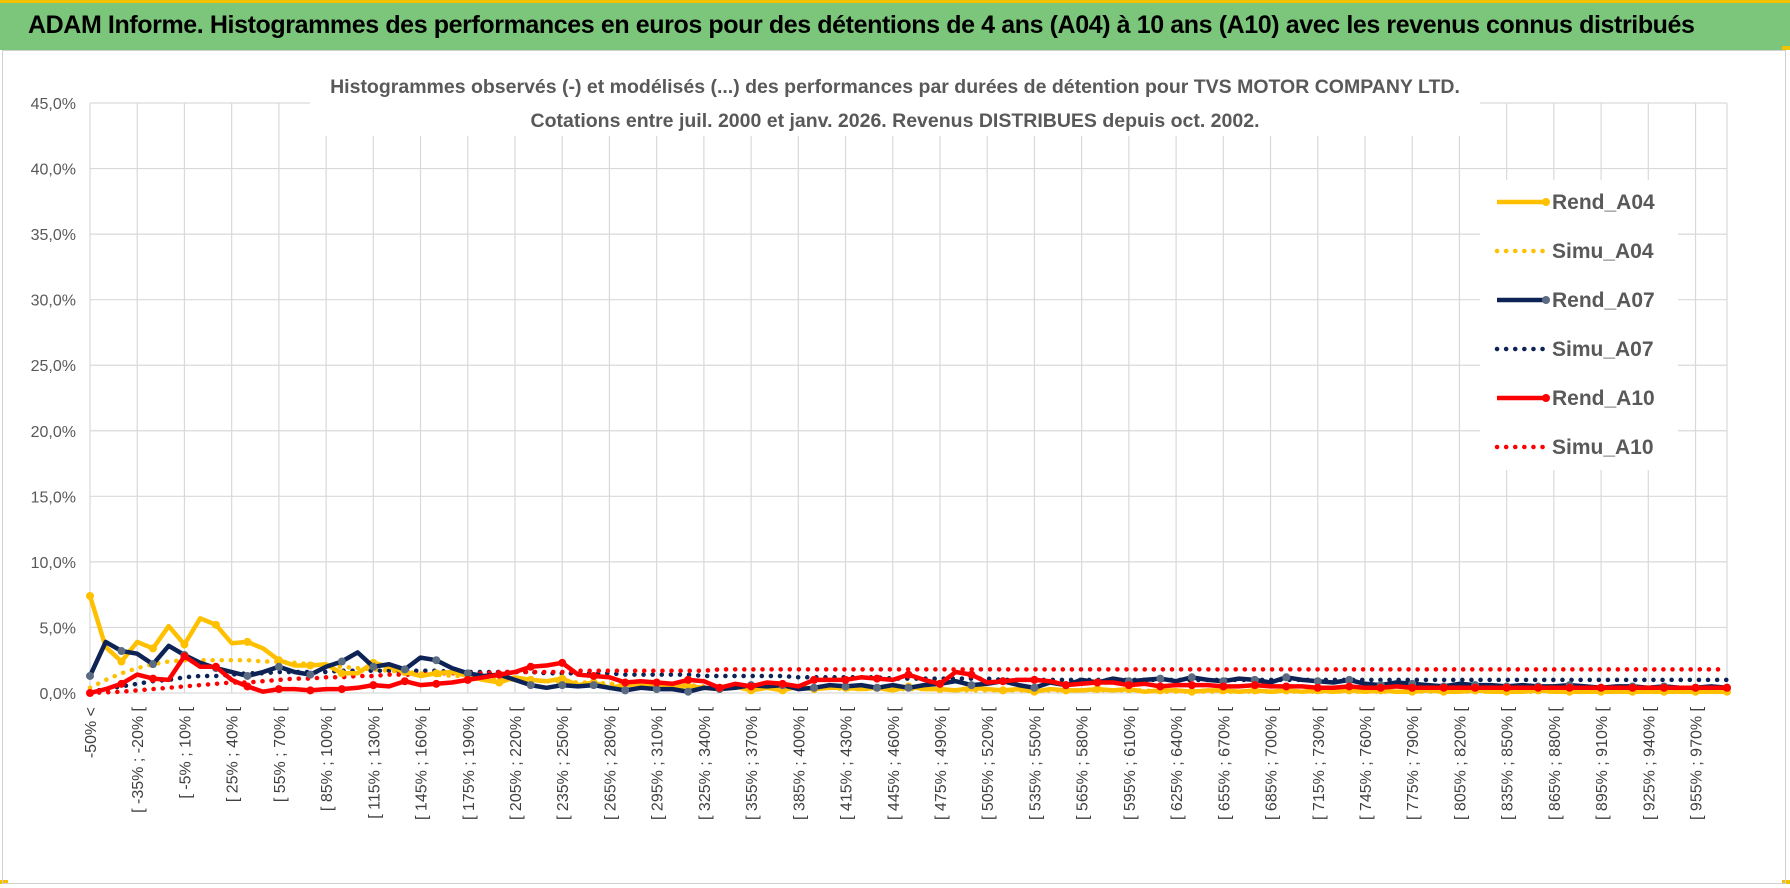 The width and height of the screenshot is (1790, 888). I want to click on y-tick-label: 45,0%, so click(53, 104).